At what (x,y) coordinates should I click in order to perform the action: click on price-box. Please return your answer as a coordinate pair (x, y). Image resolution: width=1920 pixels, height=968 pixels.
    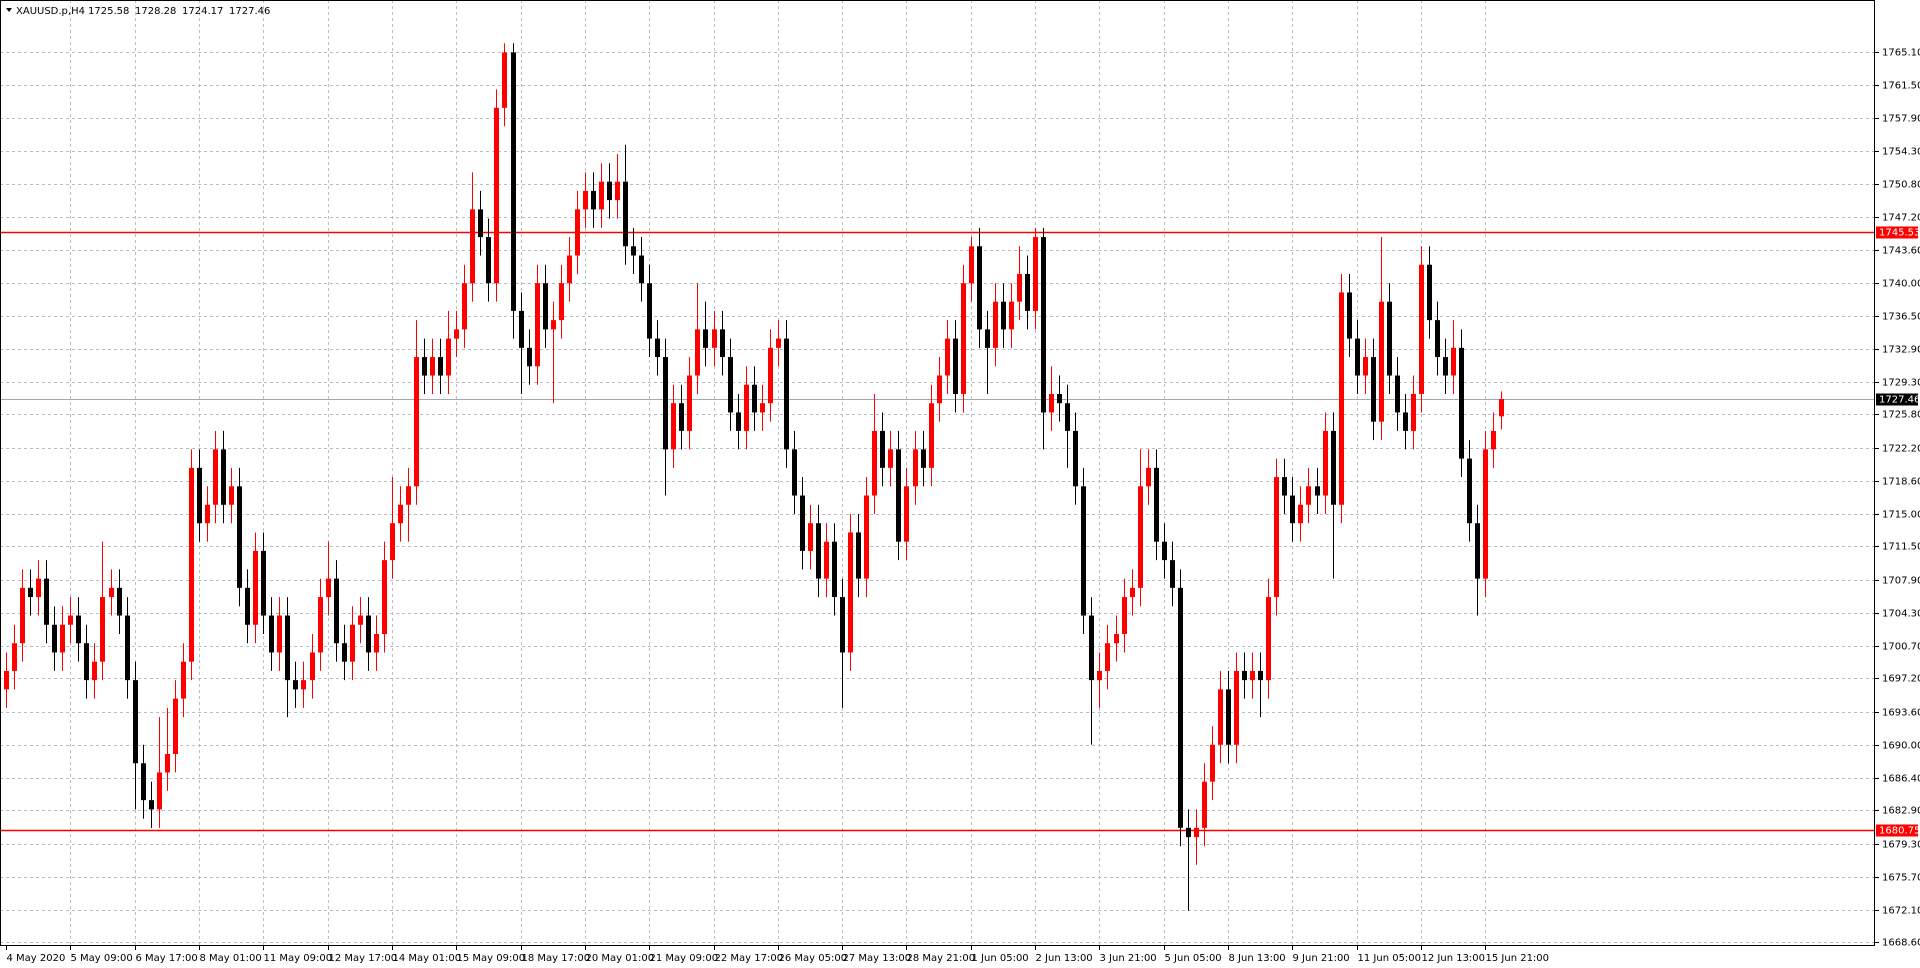
    Looking at the image, I should click on (1897, 399).